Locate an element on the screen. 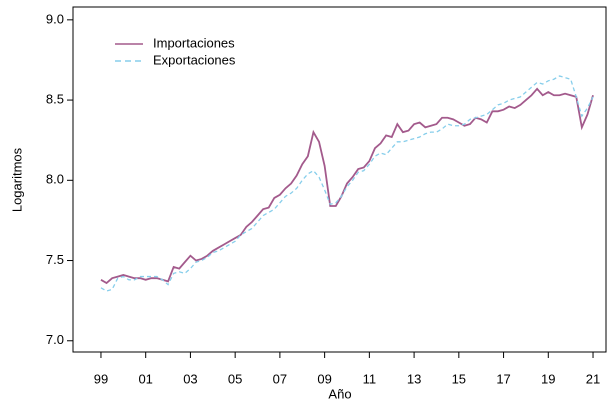  y-axis-label: Logaritmos is located at coordinates (16, 179).